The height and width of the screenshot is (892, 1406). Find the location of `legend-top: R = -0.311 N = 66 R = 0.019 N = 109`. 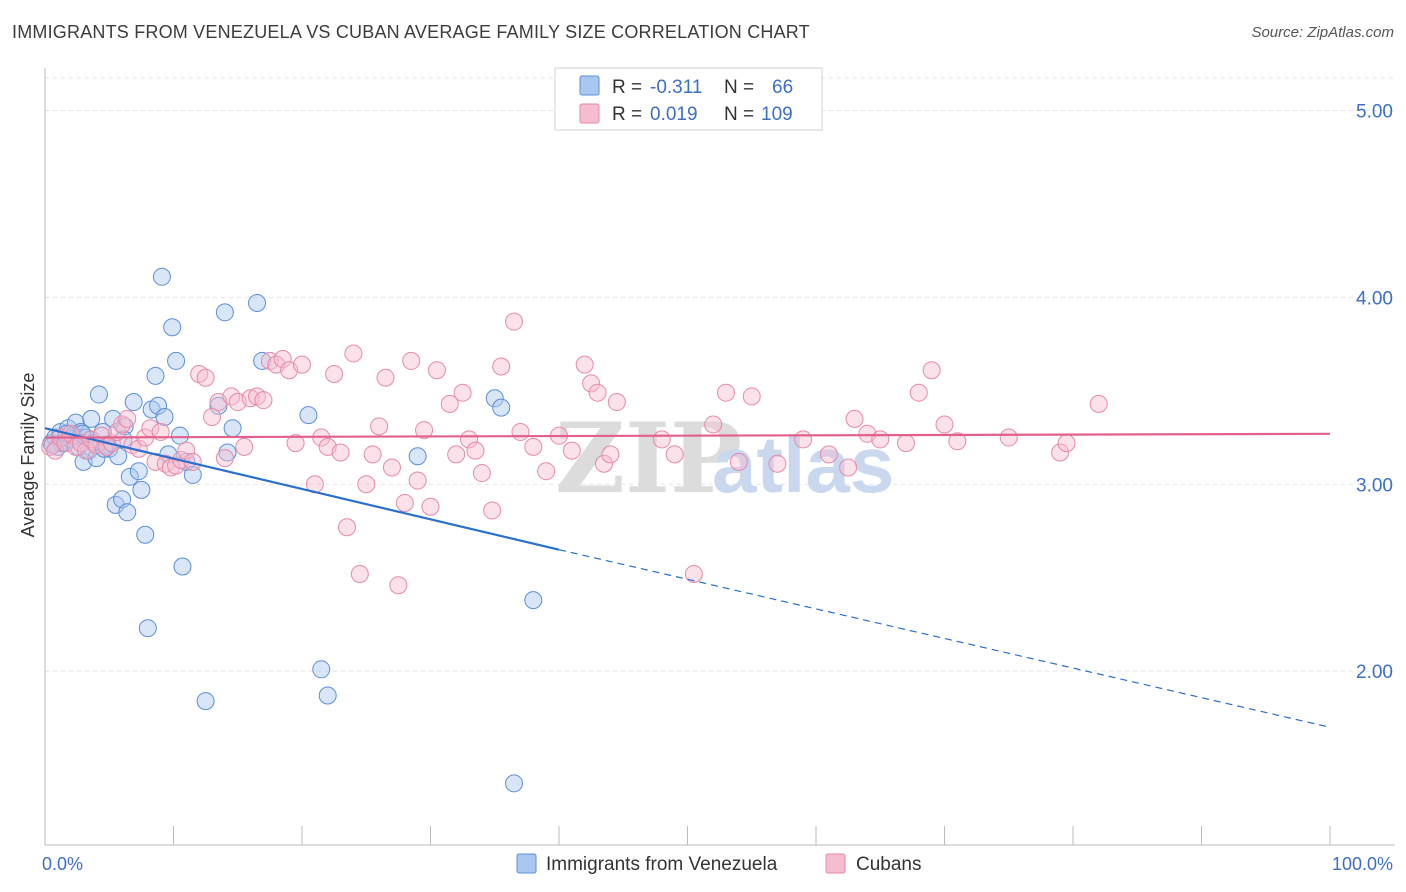

legend-top: R = -0.311 N = 66 R = 0.019 N = 109 is located at coordinates (688, 99).